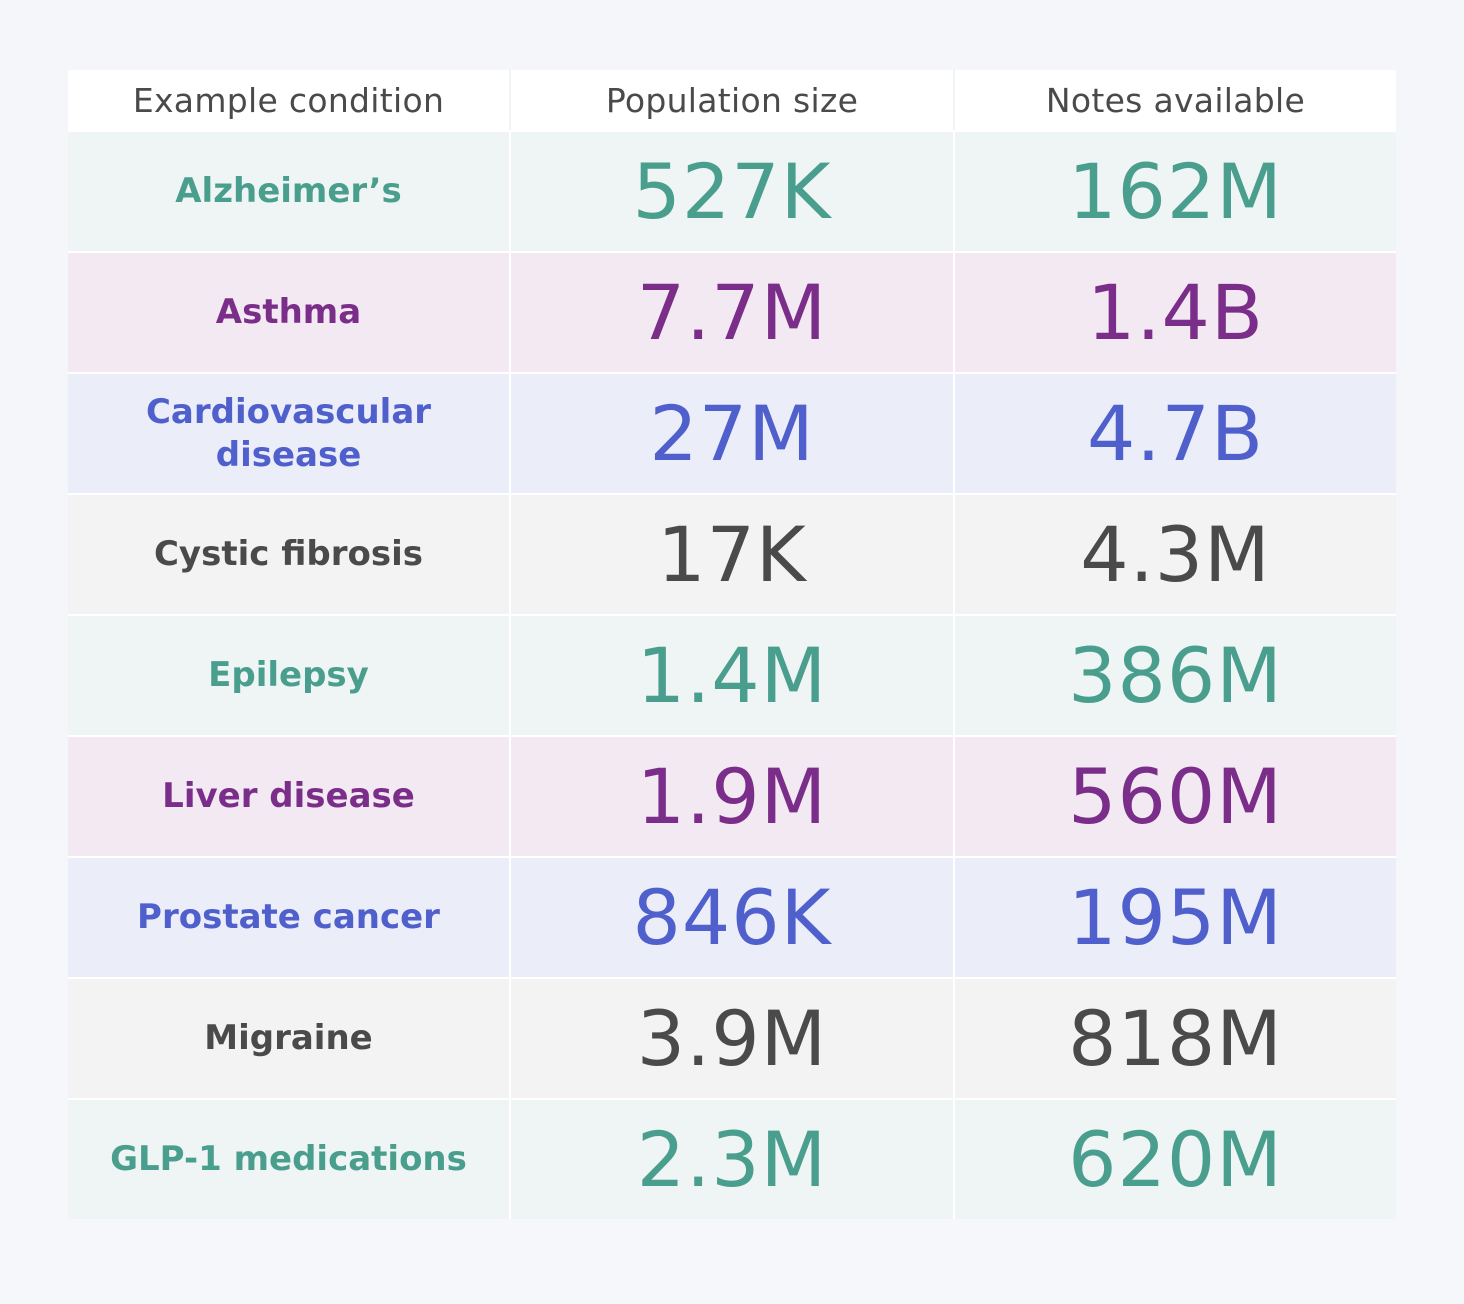 This screenshot has width=1464, height=1304. Describe the element at coordinates (288, 1159) in the screenshot. I see `condition-cell: GLP-1 medications` at that location.